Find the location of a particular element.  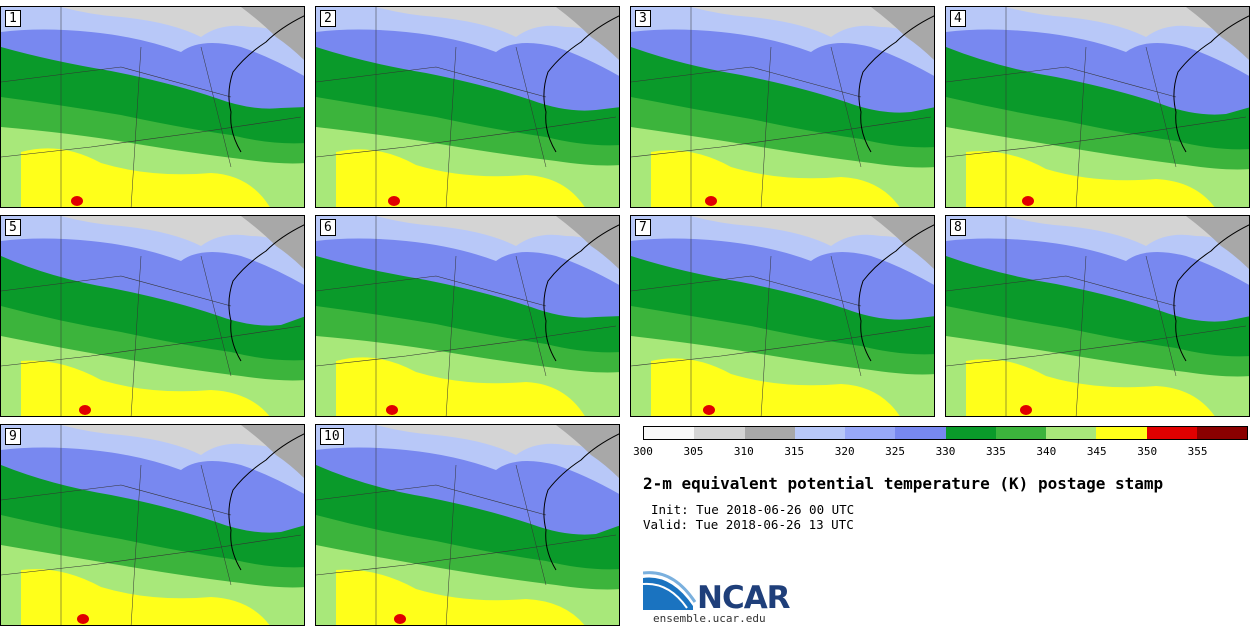

member-number: 7 is located at coordinates (643, 227).